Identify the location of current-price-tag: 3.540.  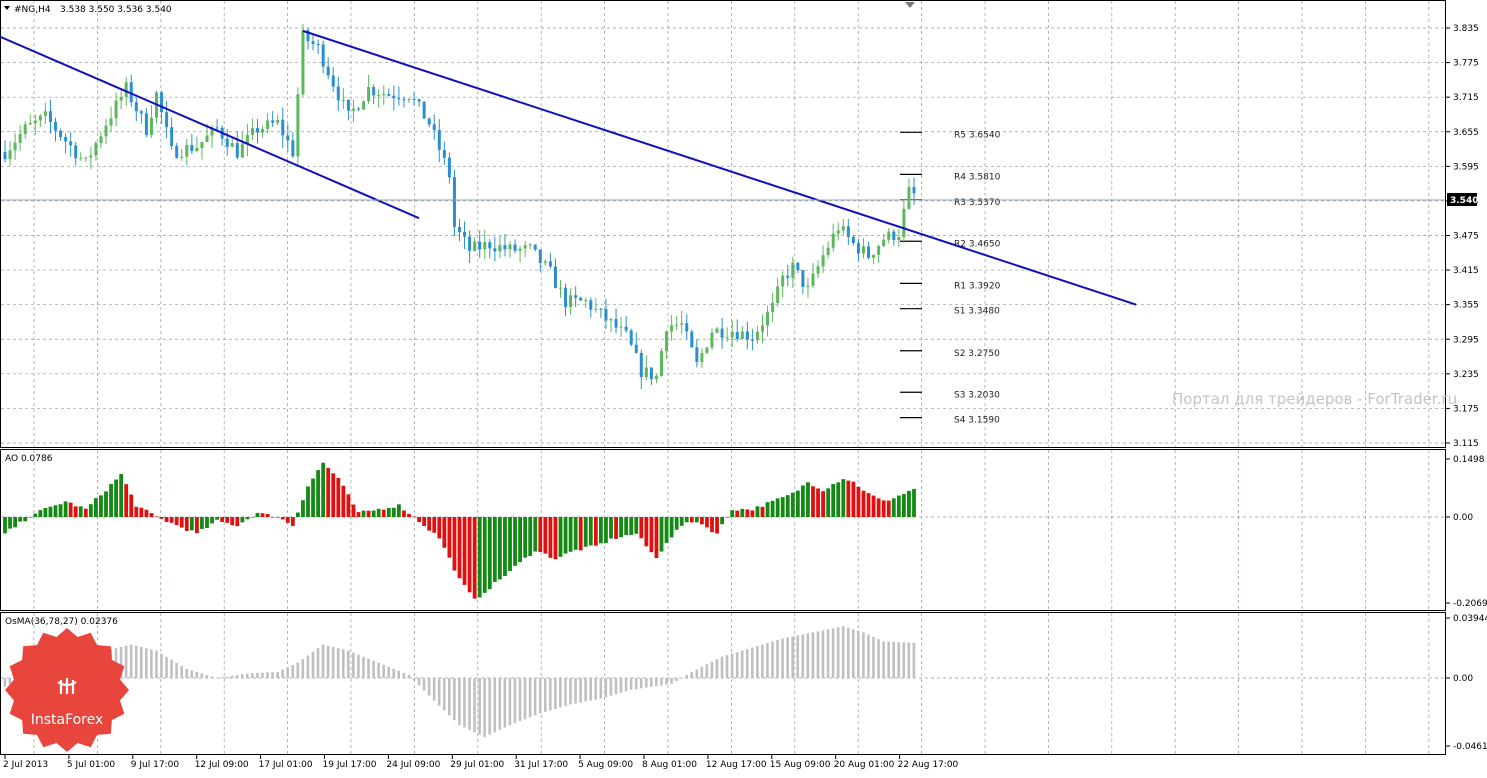
(1462, 199).